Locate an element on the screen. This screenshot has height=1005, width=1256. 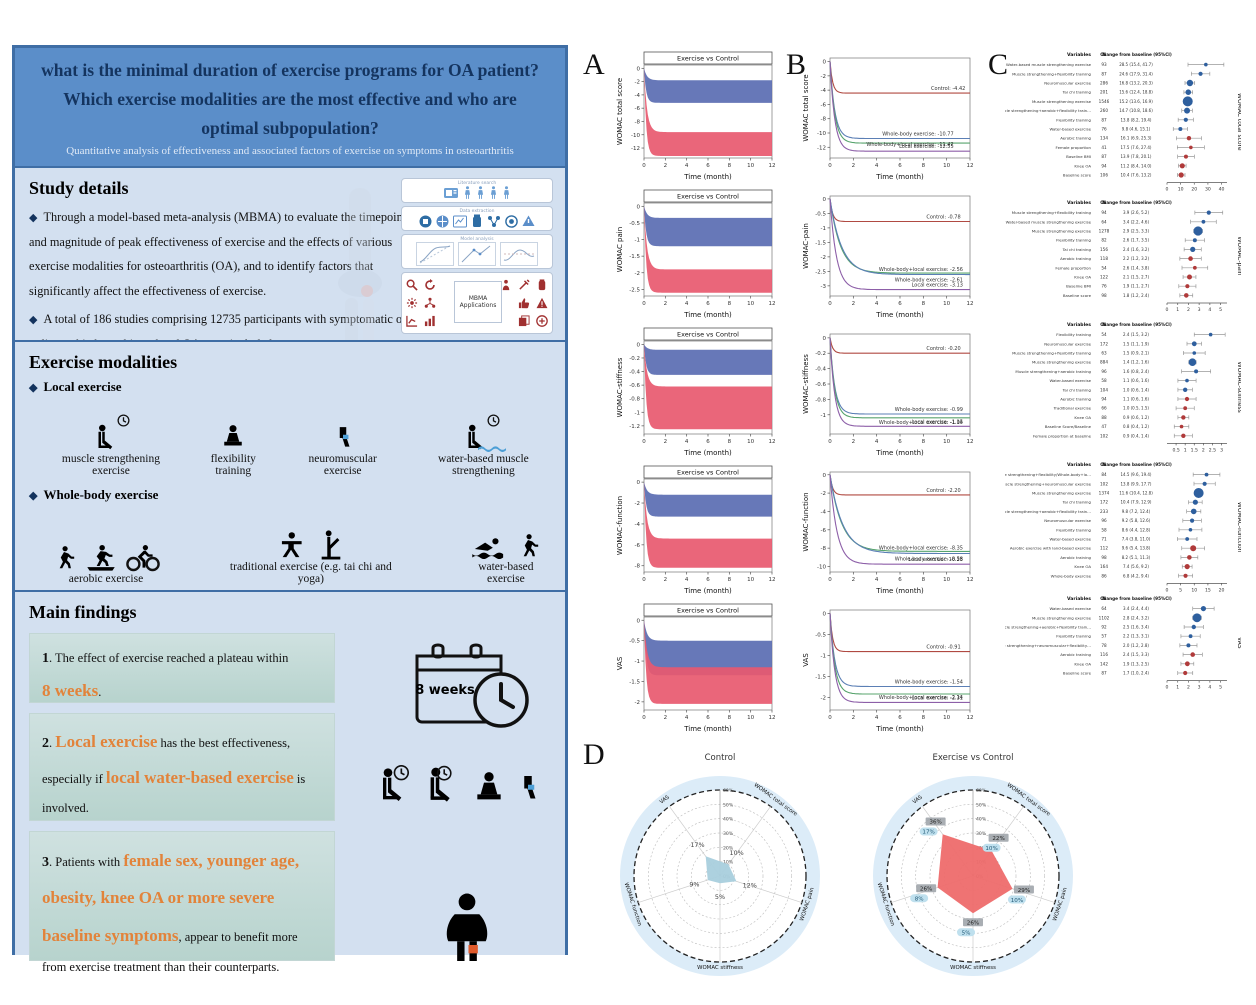
yoga-icon is located at coordinates (331, 545).